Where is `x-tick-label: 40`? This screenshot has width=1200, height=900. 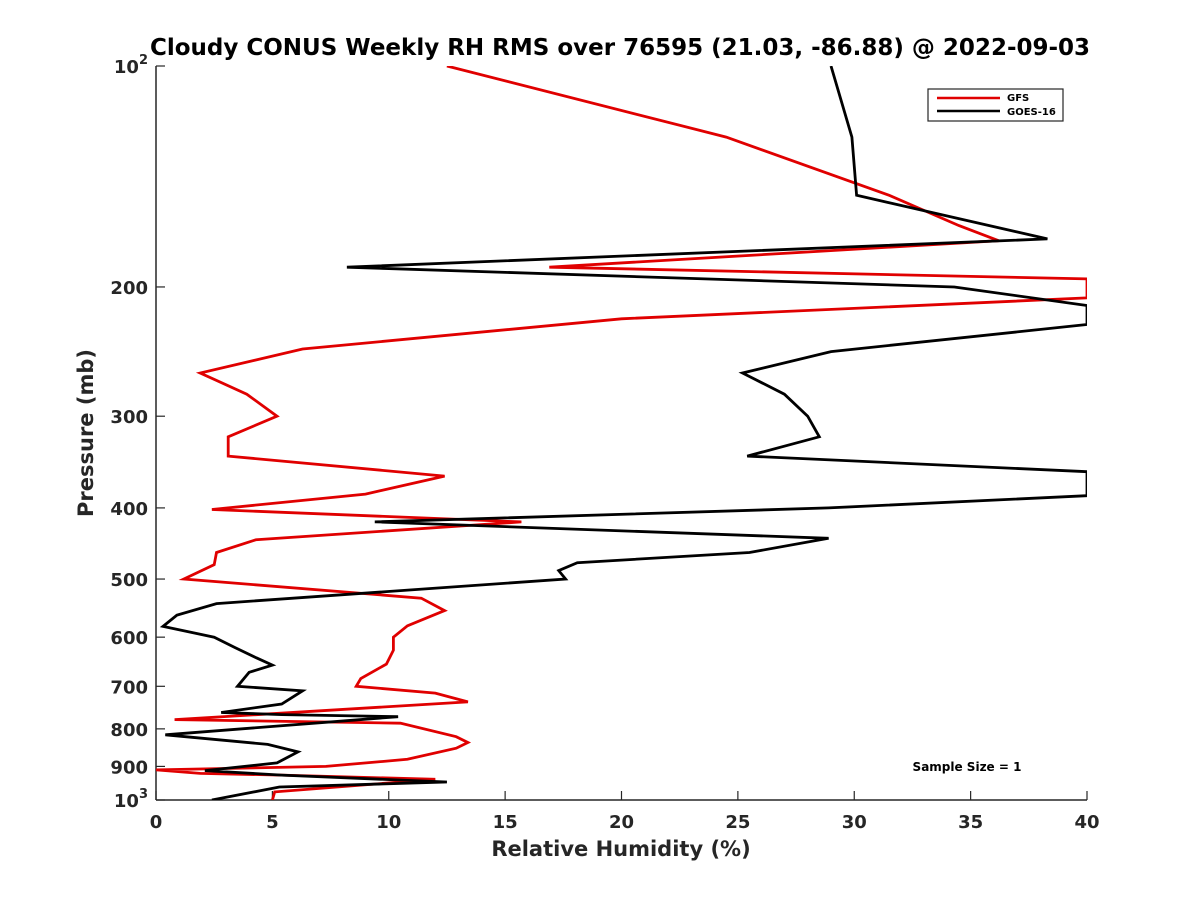 x-tick-label: 40 is located at coordinates (1086, 822).